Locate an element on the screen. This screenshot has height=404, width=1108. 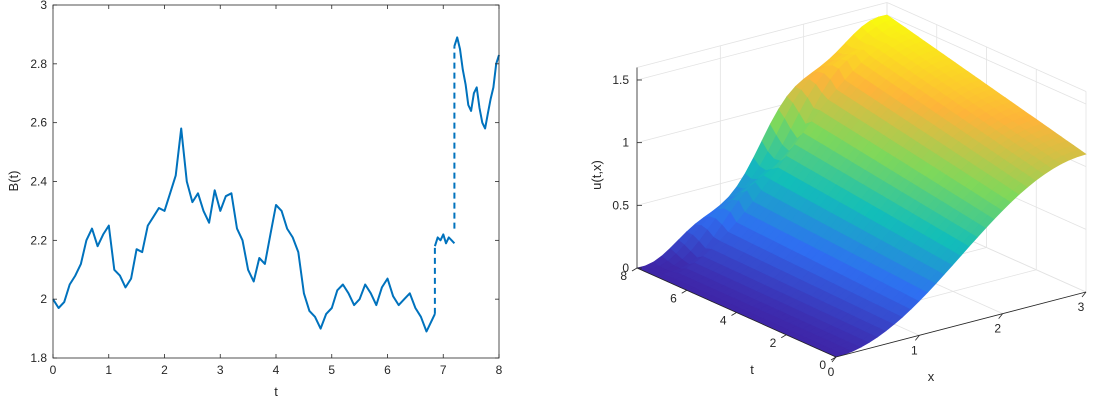
y-tick-label: 2 is located at coordinates (43, 299).